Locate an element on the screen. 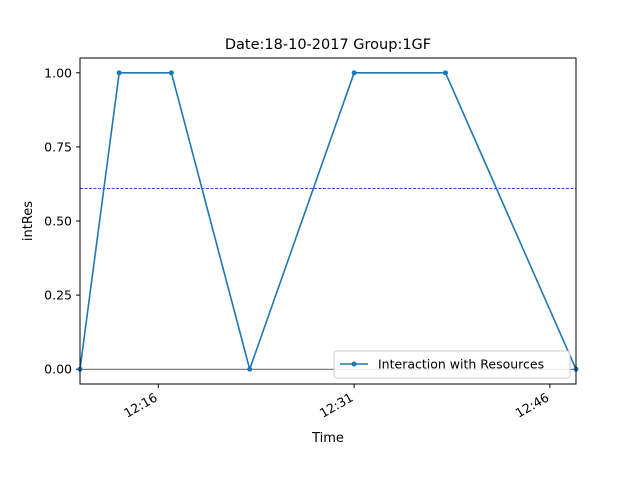 This screenshot has height=480, width=640. x-axis-label: Time is located at coordinates (327, 438).